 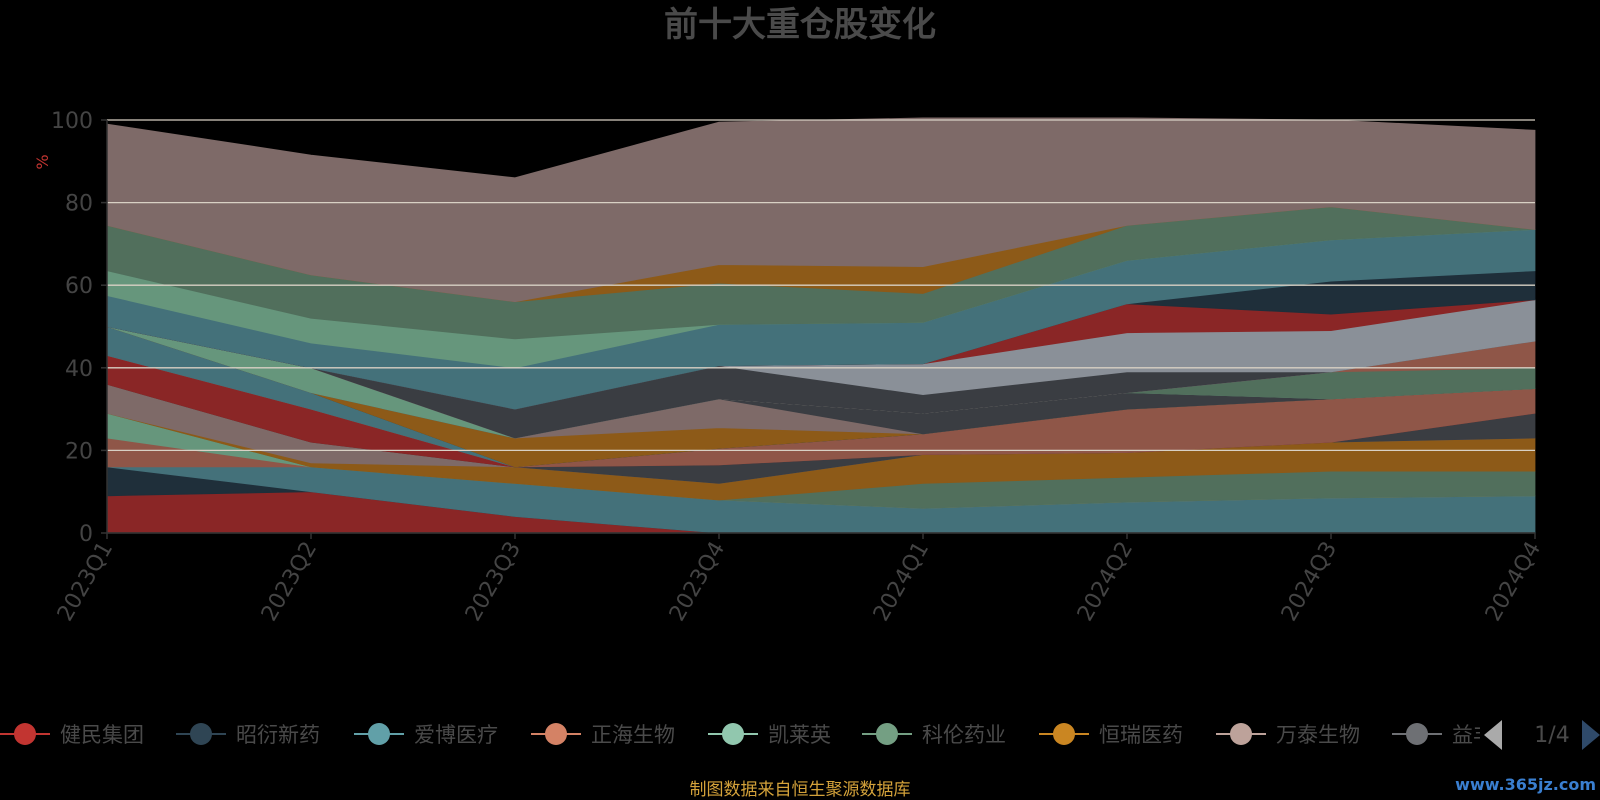 I want to click on y-tick-label: 20, so click(x=79, y=451).